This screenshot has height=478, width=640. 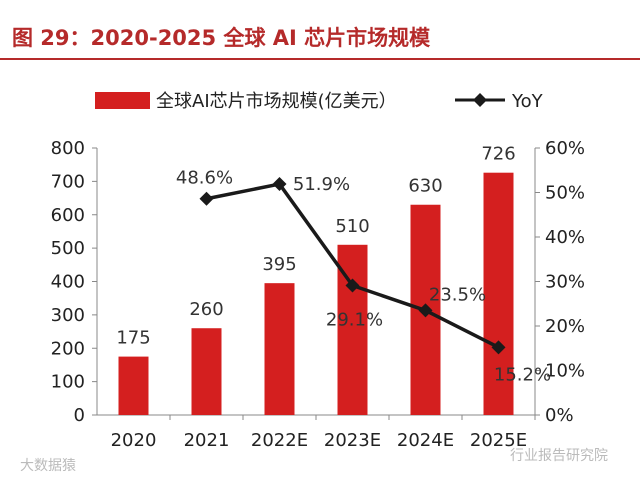 I want to click on y-right-tick-label: 0%, so click(x=559, y=415).